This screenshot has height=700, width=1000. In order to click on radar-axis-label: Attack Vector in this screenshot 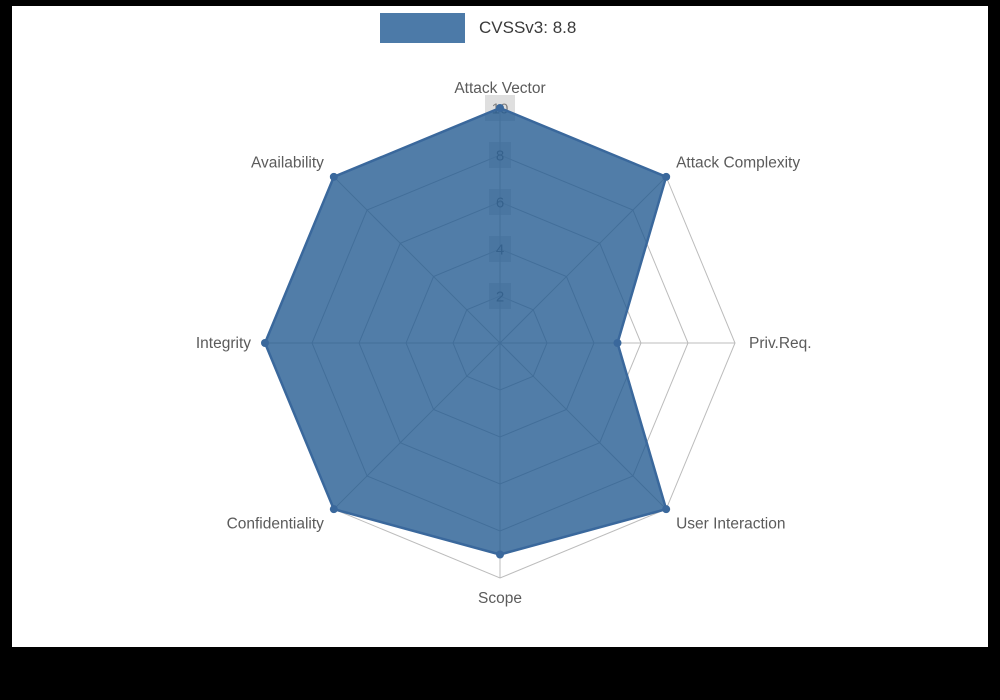, I will do `click(499, 88)`.